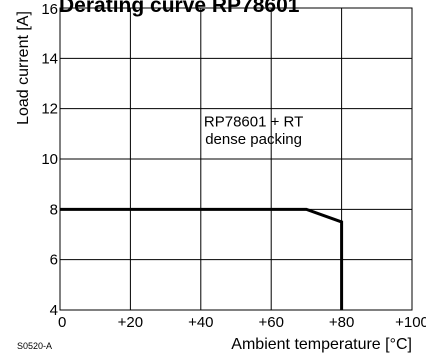 The width and height of the screenshot is (426, 353). Describe the element at coordinates (253, 139) in the screenshot. I see `annotation-1: dense packing` at that location.